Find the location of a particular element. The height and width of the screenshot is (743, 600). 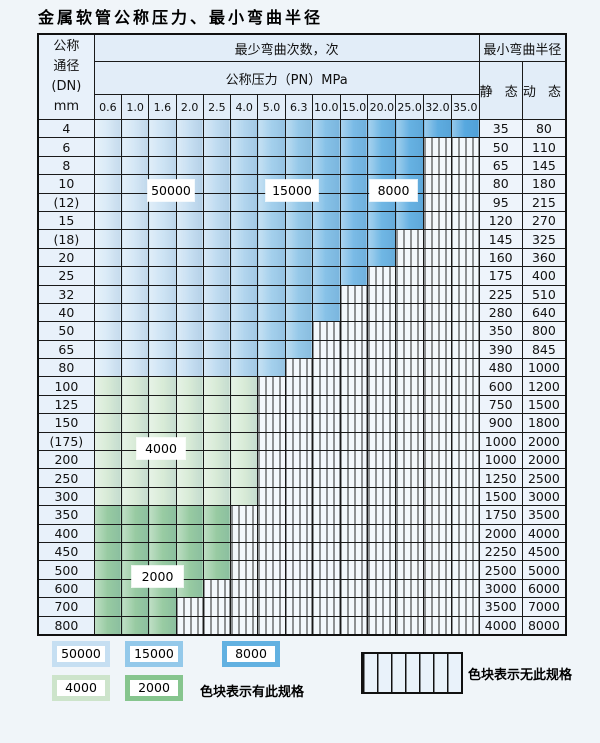

zone-label-50000: 50000 is located at coordinates (171, 190).